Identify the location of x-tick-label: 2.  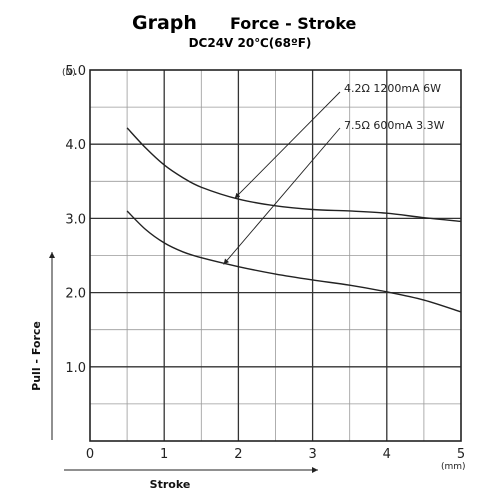
(238, 454).